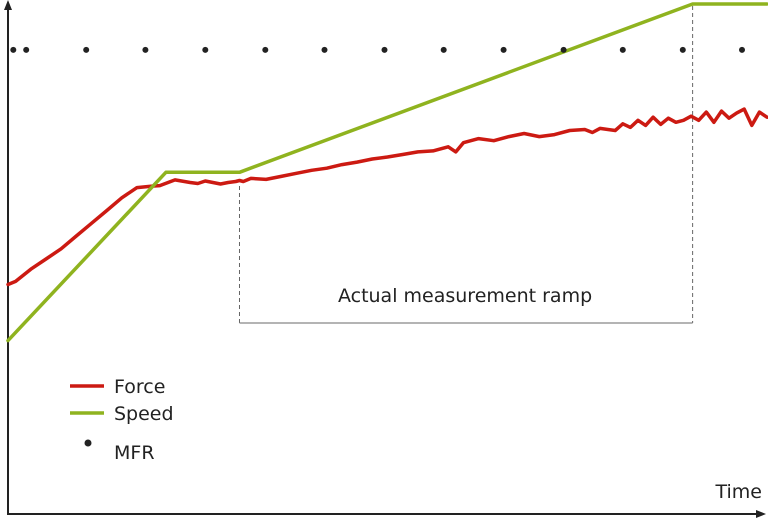 Image resolution: width=768 pixels, height=520 pixels. I want to click on legend-label-speed: Speed, so click(144, 414).